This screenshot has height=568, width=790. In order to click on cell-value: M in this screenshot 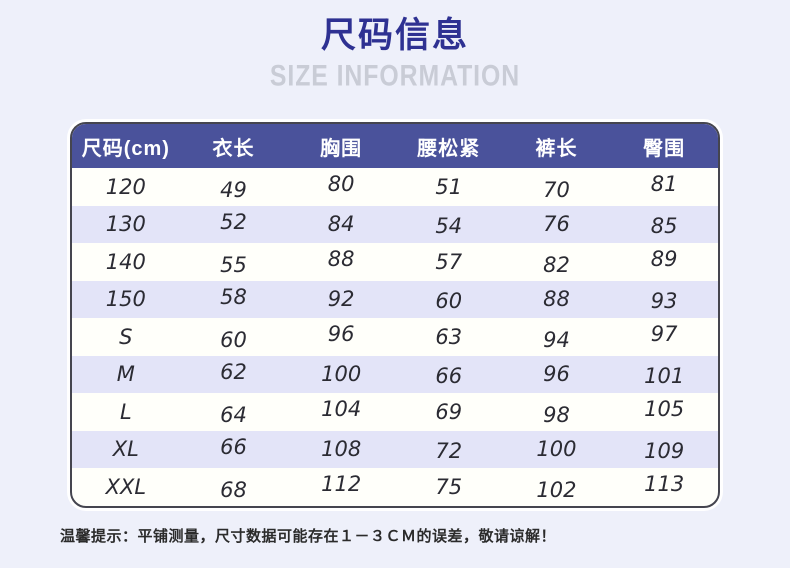, I will do `click(125, 374)`.